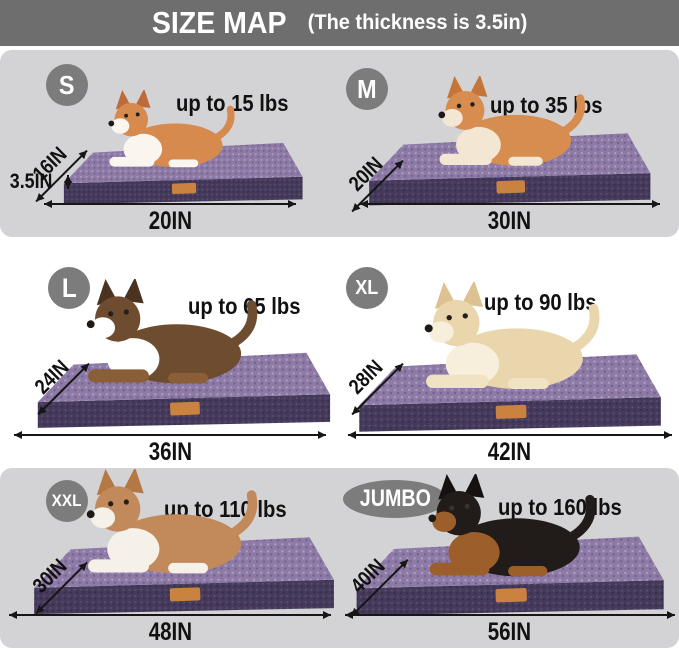 This screenshot has height=651, width=679. What do you see at coordinates (509, 632) in the screenshot?
I see `width-label: 56IN` at bounding box center [509, 632].